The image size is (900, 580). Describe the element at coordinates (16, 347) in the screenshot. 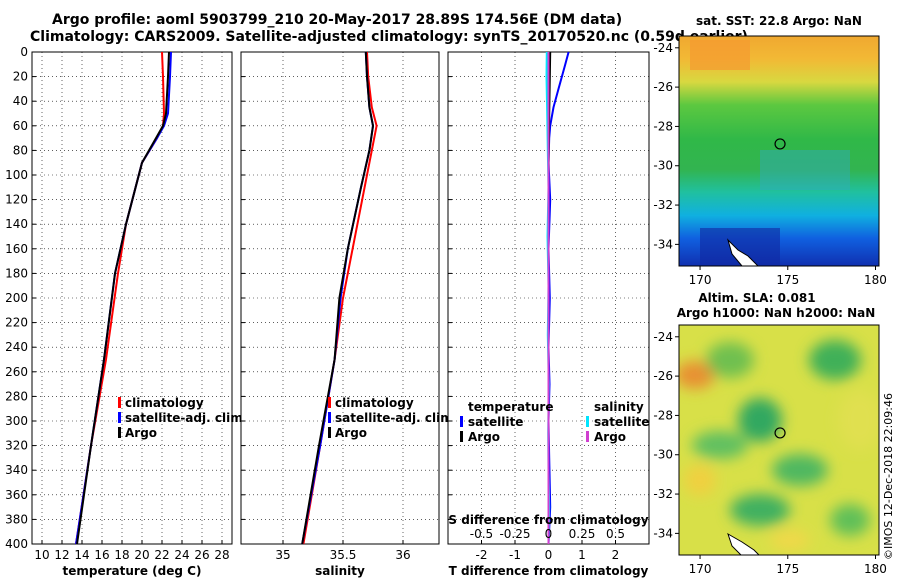

I see `y-tick-label: 240` at that location.